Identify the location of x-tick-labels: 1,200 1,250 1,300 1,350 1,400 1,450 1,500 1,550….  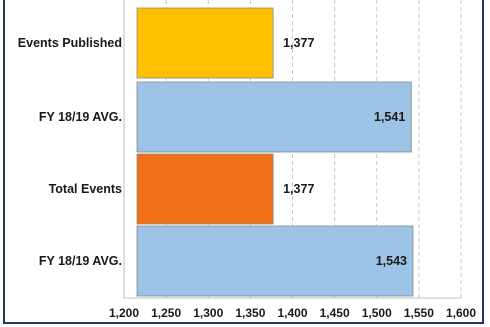
(292, 313).